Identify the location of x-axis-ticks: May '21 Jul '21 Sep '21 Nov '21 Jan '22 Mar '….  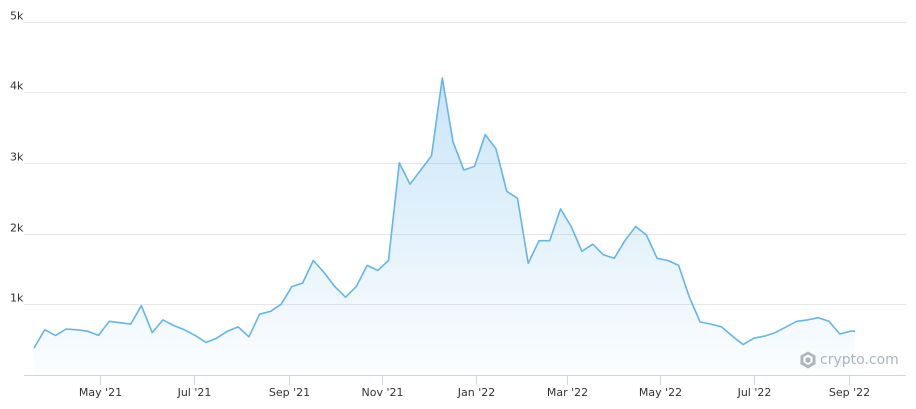
(474, 387).